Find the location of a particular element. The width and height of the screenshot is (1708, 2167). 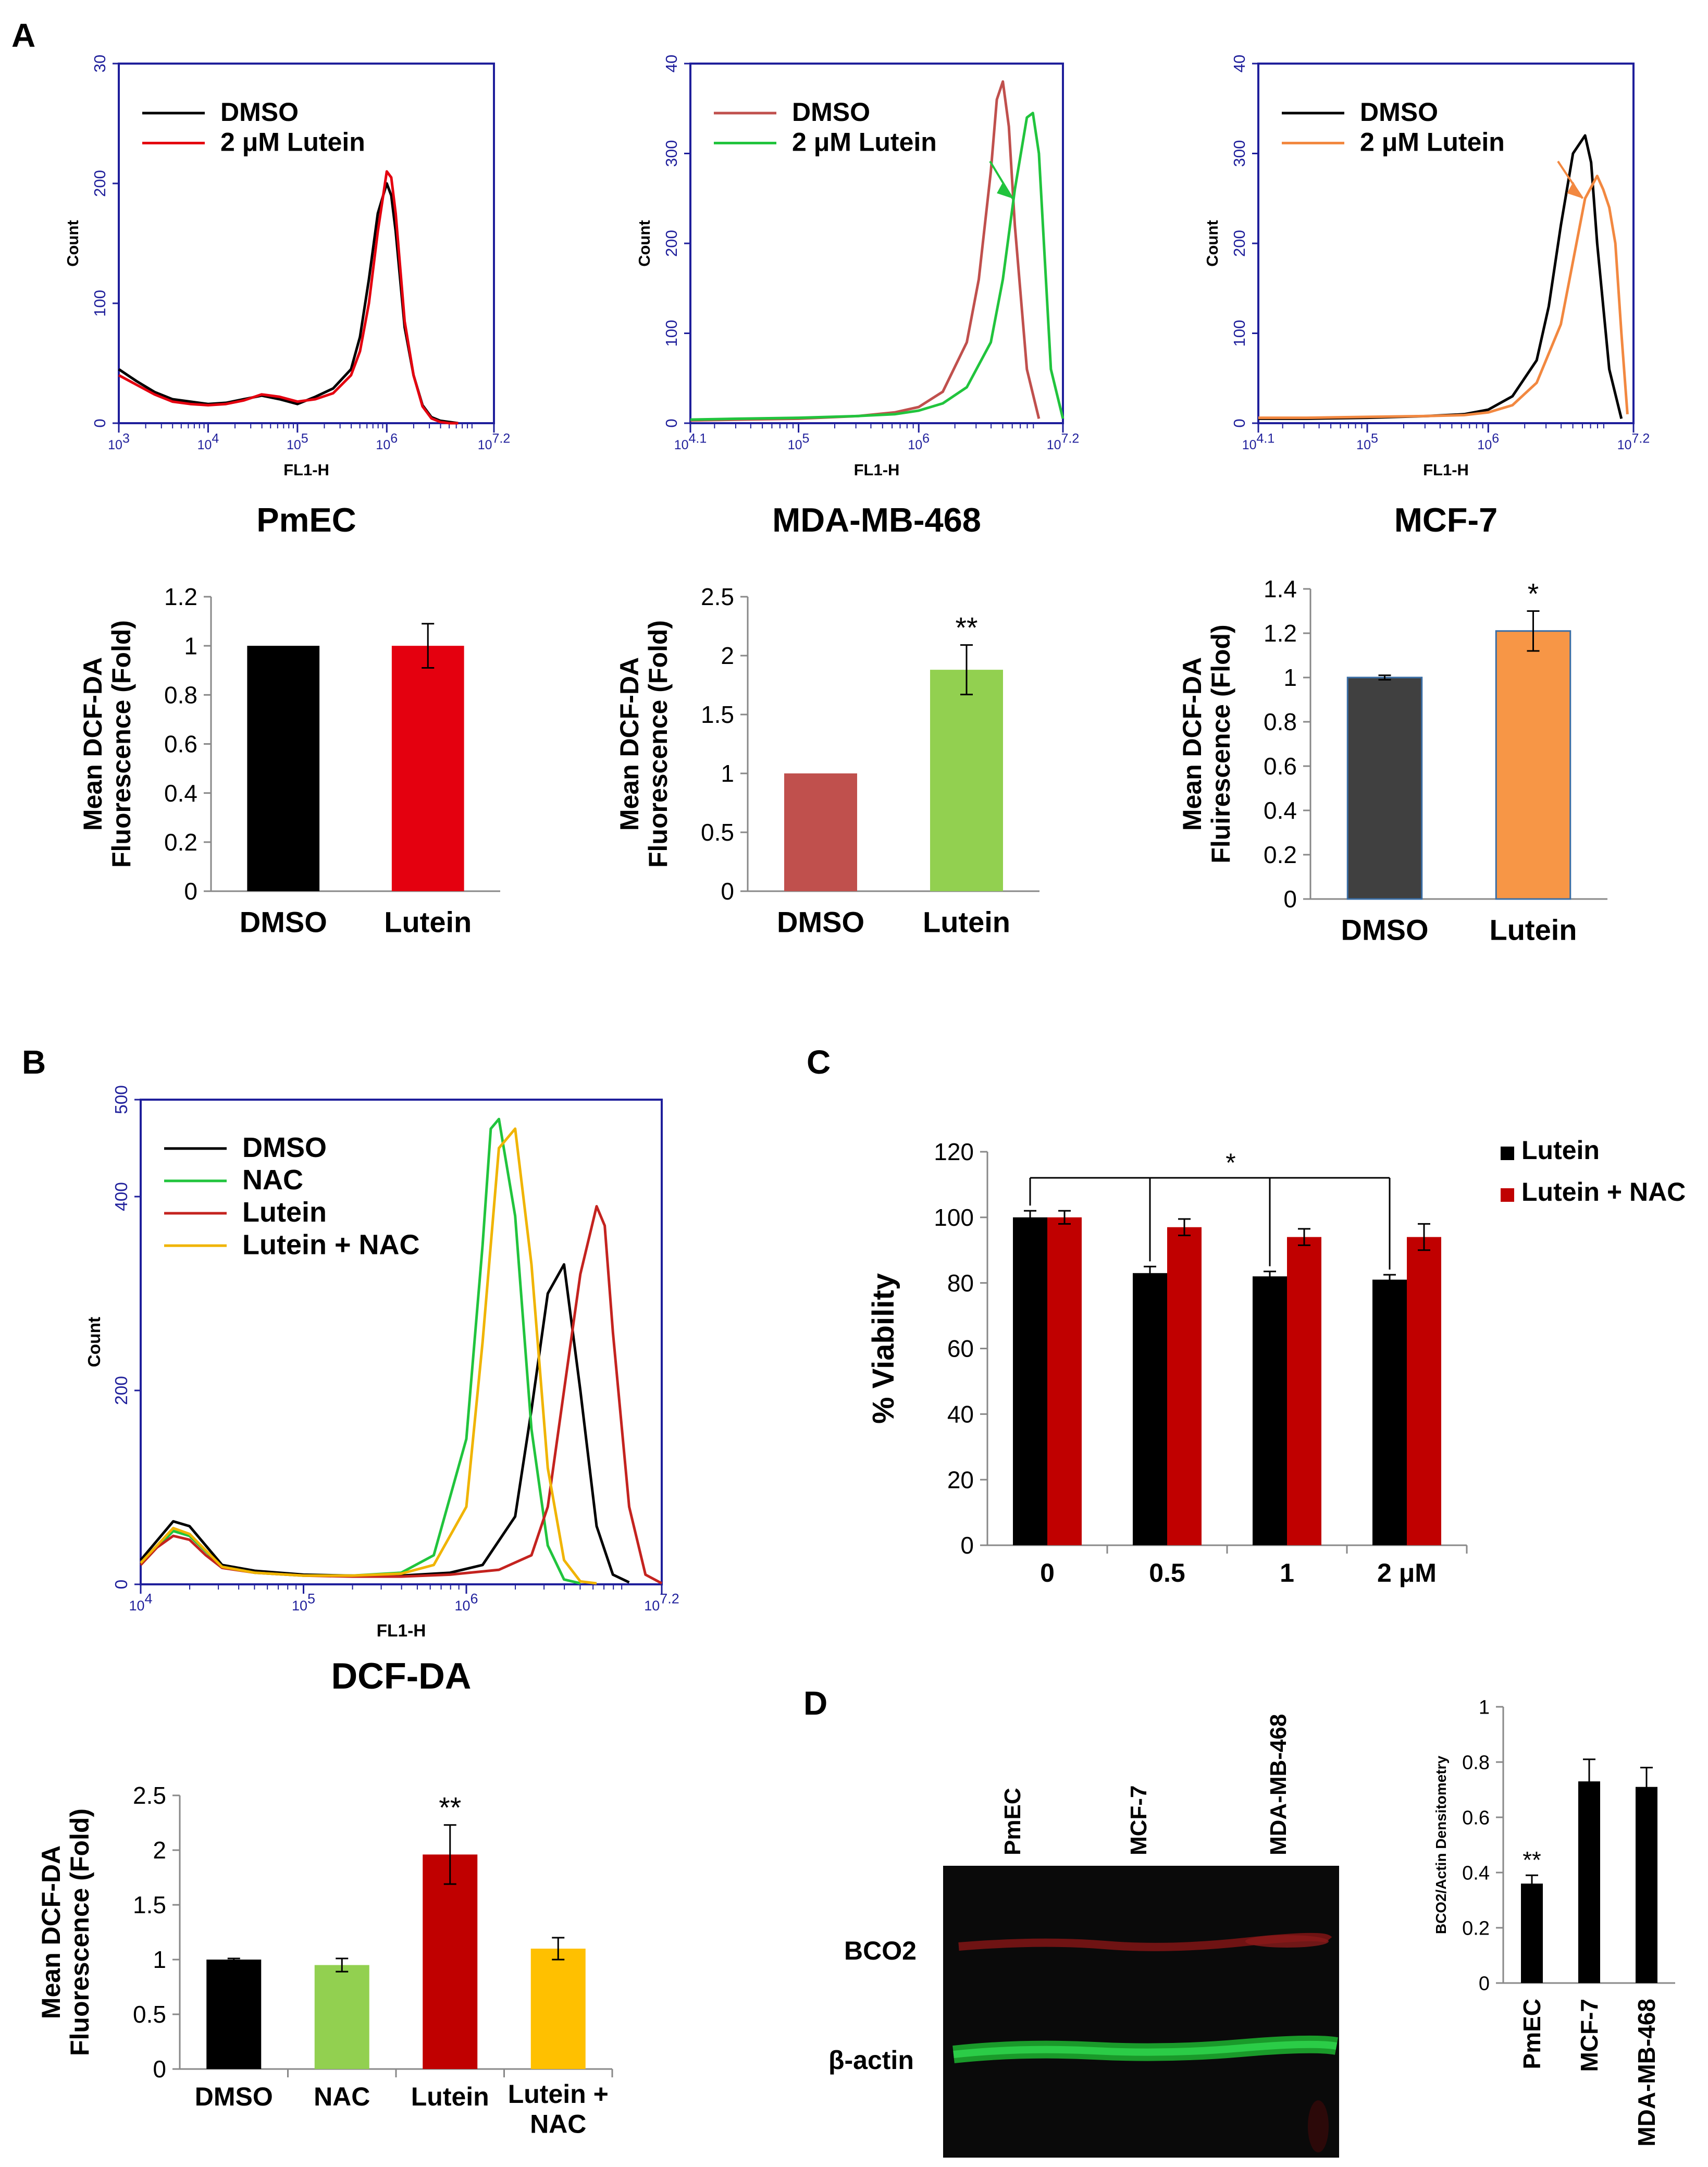

blot-row-label-actin: β-actin is located at coordinates (871, 2060).